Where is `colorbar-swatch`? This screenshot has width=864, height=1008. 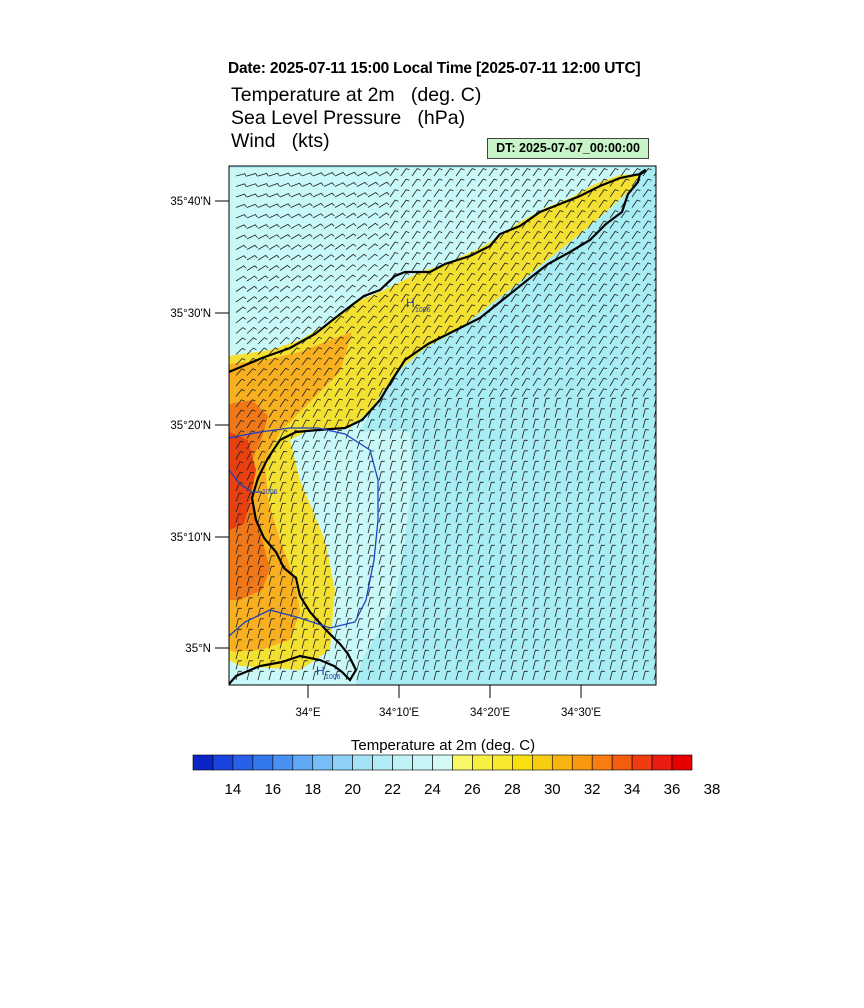
colorbar-swatch is located at coordinates (323, 762).